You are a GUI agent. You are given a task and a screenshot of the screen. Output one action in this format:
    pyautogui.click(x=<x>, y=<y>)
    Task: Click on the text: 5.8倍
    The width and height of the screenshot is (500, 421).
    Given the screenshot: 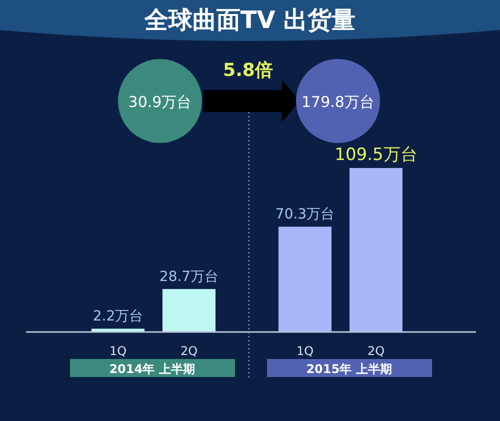 What is the action you would take?
    pyautogui.click(x=248, y=70)
    